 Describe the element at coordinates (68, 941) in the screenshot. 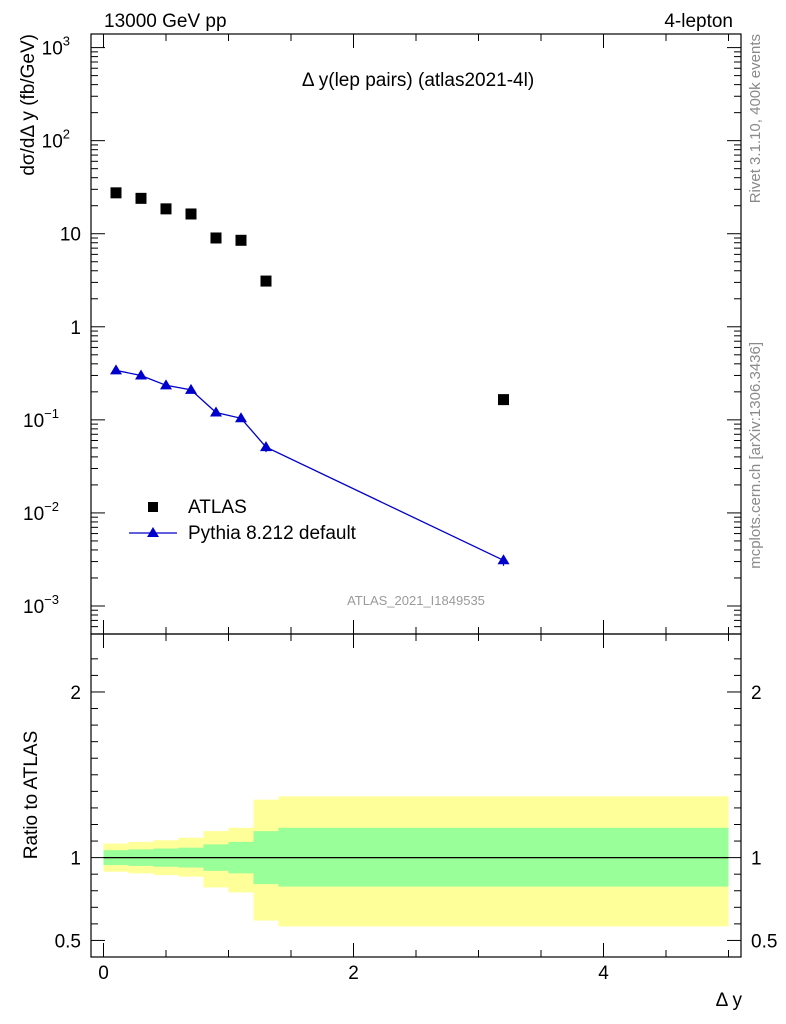

I see `ratio-y-tick-label-left-0: 0.5` at that location.